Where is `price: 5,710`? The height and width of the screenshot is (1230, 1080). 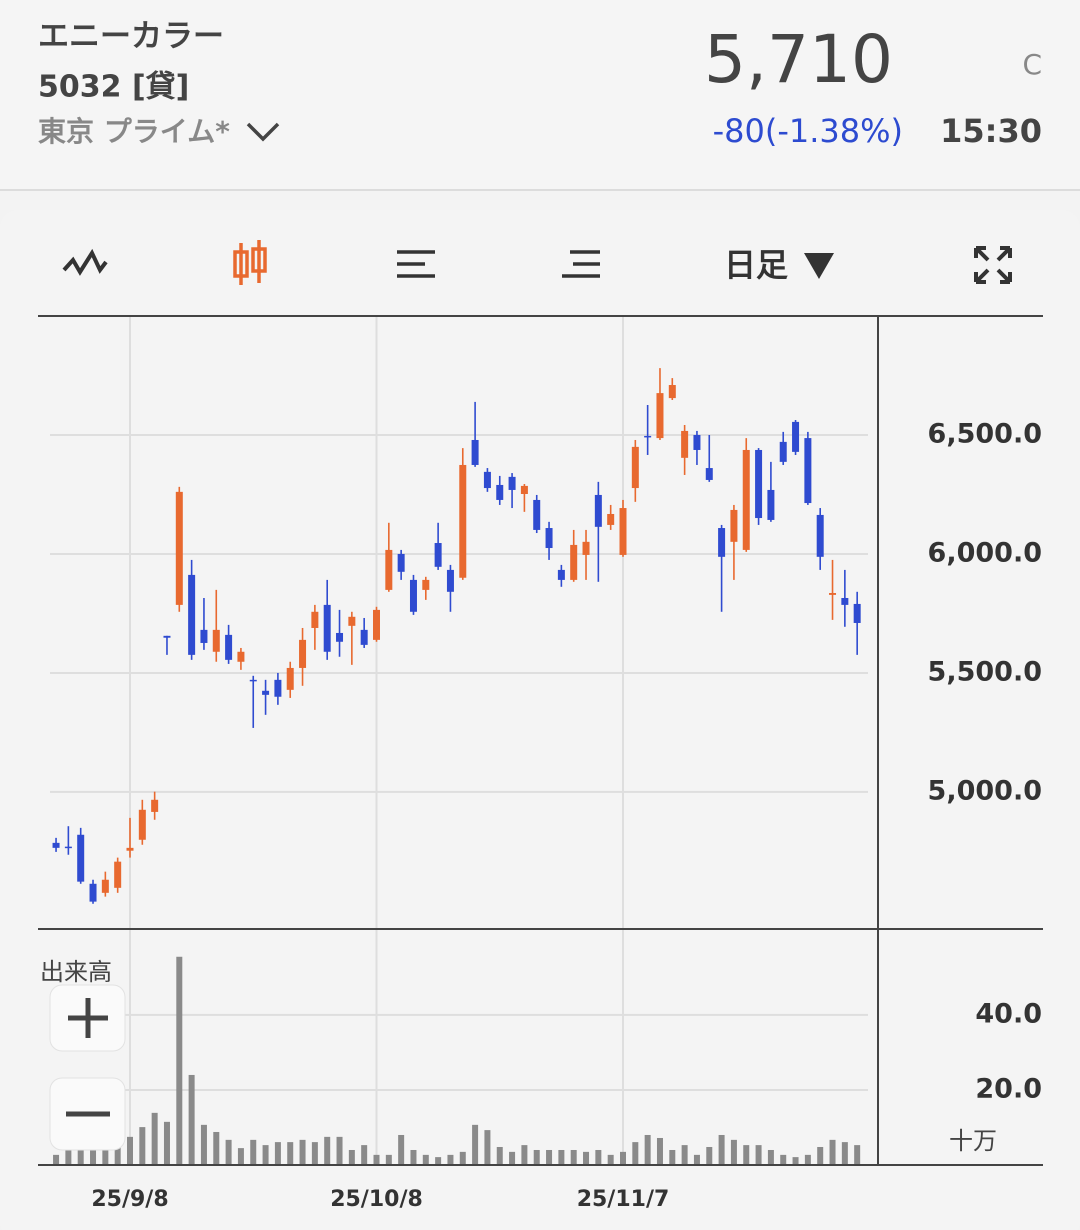 price: 5,710 is located at coordinates (798, 59).